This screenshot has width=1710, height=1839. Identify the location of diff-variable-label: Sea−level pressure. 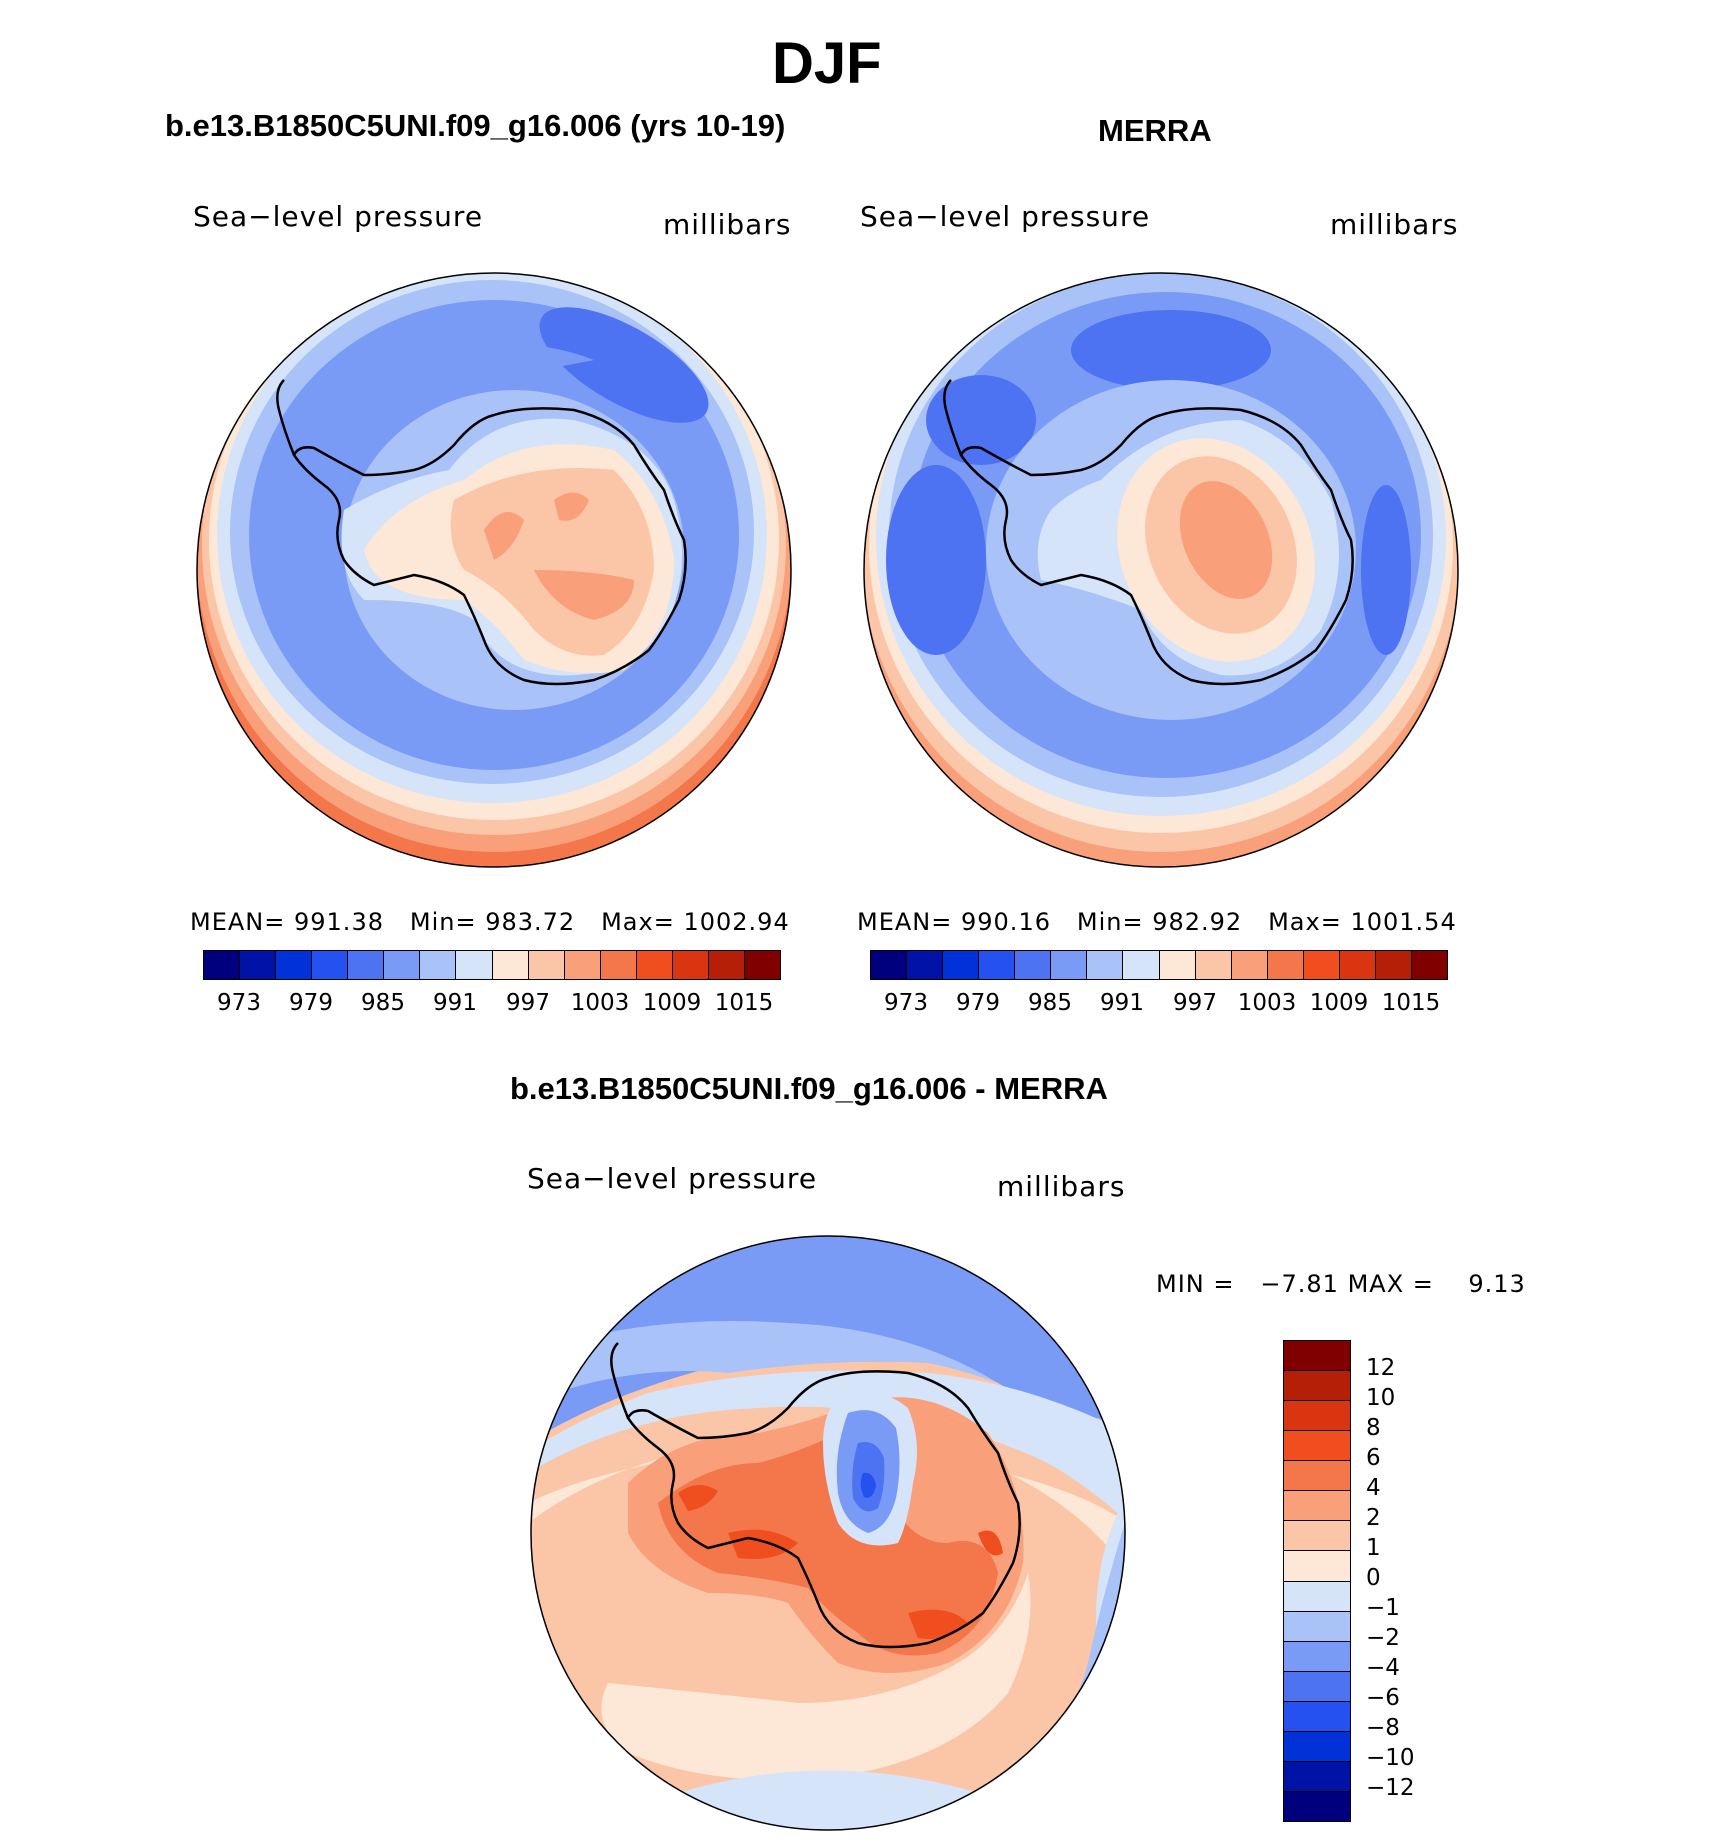
(672, 1178).